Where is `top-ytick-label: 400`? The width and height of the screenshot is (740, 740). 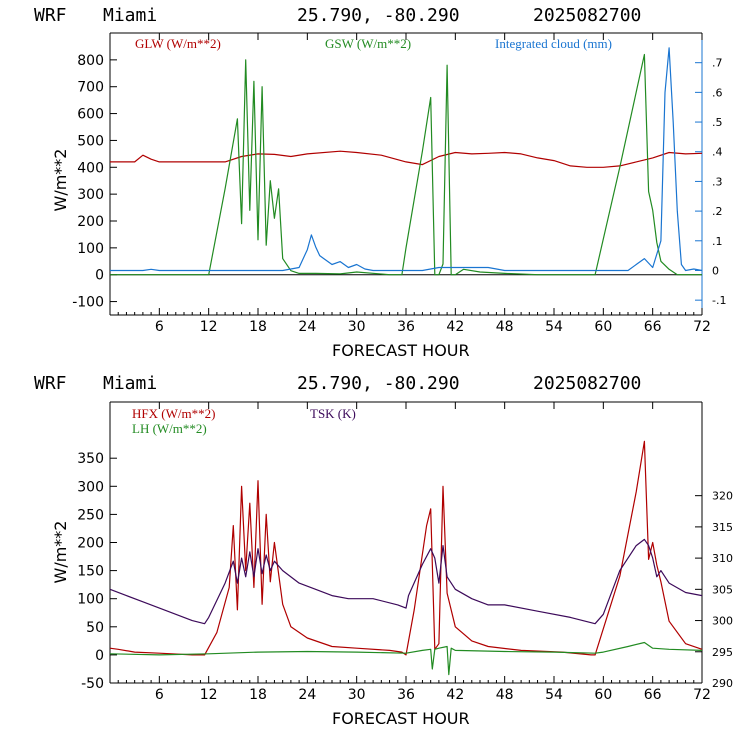 top-ytick-label: 400 is located at coordinates (90, 168).